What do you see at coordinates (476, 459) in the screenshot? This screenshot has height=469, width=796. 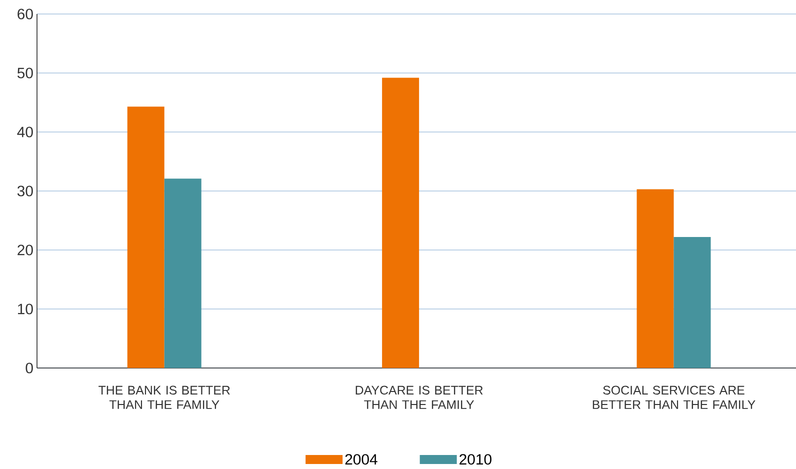 I see `legend-label: 2010` at bounding box center [476, 459].